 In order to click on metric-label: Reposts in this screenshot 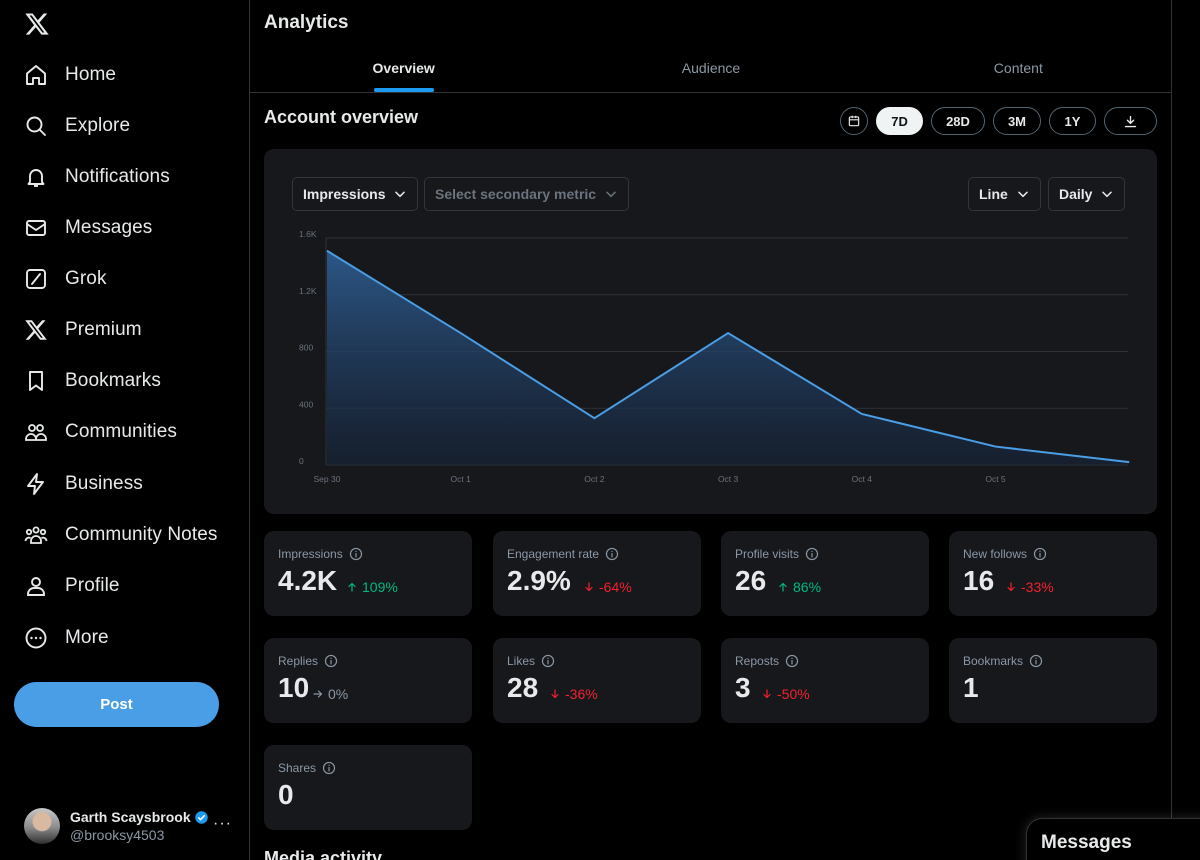, I will do `click(767, 661)`.